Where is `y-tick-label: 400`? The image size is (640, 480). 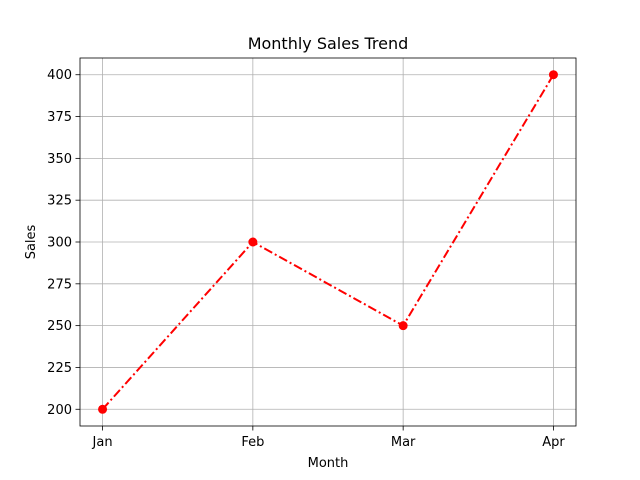
y-tick-label: 400 is located at coordinates (59, 75).